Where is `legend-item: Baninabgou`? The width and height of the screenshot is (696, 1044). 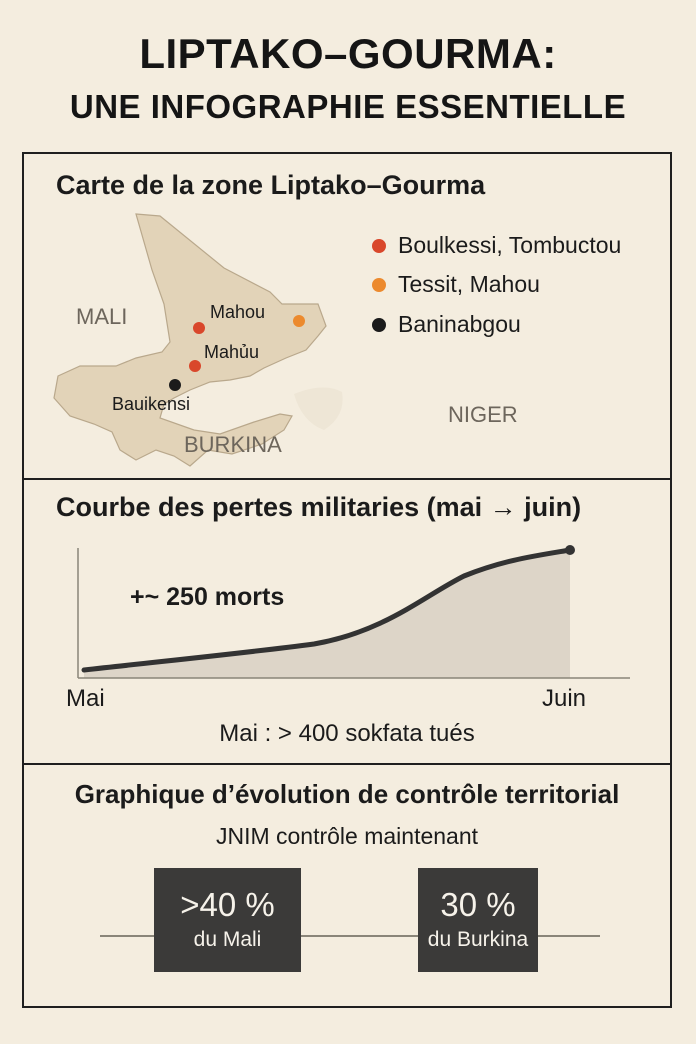 legend-item: Baninabgou is located at coordinates (446, 324).